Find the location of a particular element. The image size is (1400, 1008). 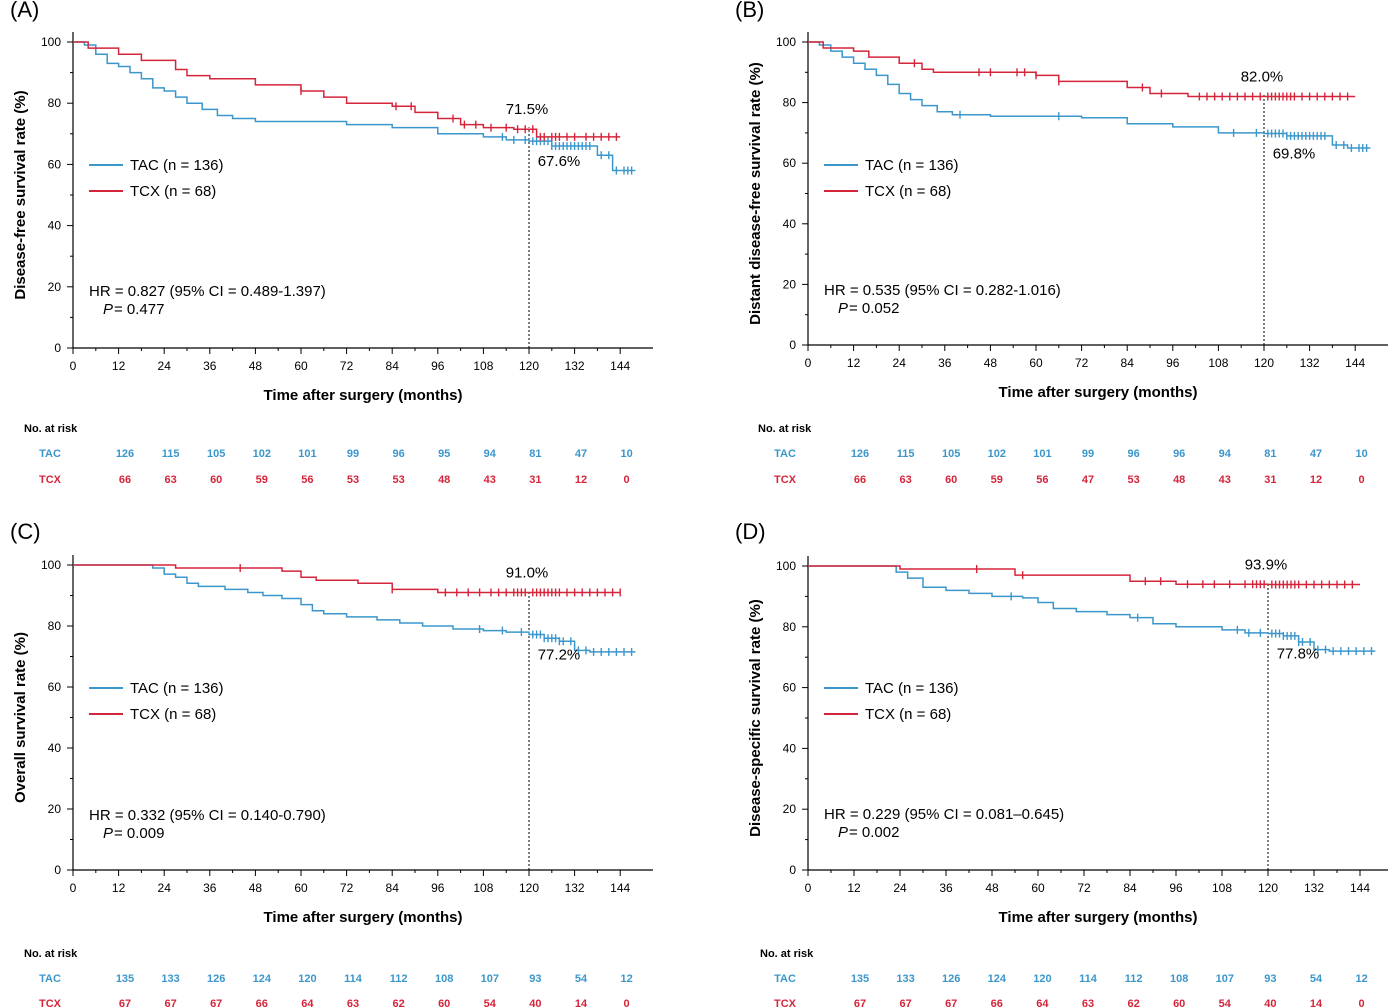

tcx-annotation: 82.0% is located at coordinates (1262, 77).